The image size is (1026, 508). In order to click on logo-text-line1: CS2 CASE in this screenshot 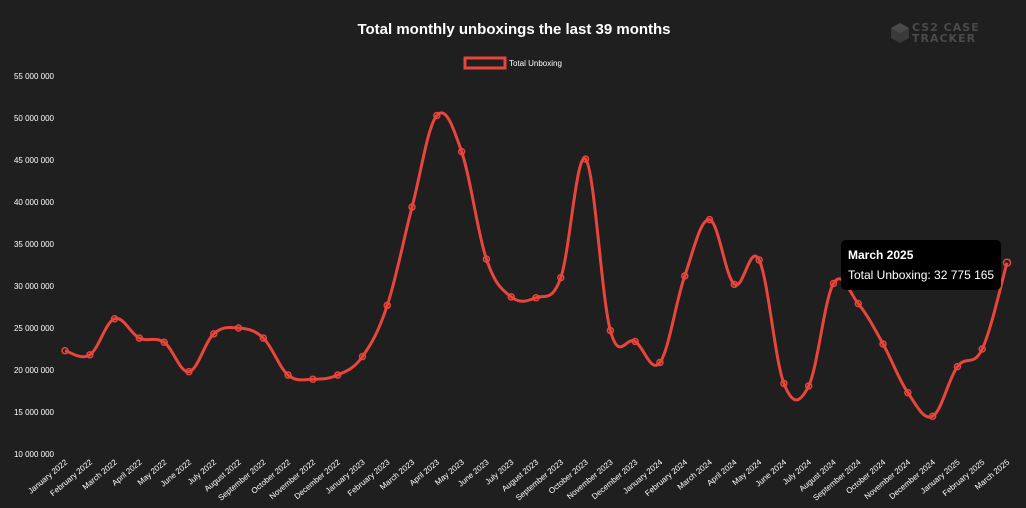, I will do `click(946, 27)`.